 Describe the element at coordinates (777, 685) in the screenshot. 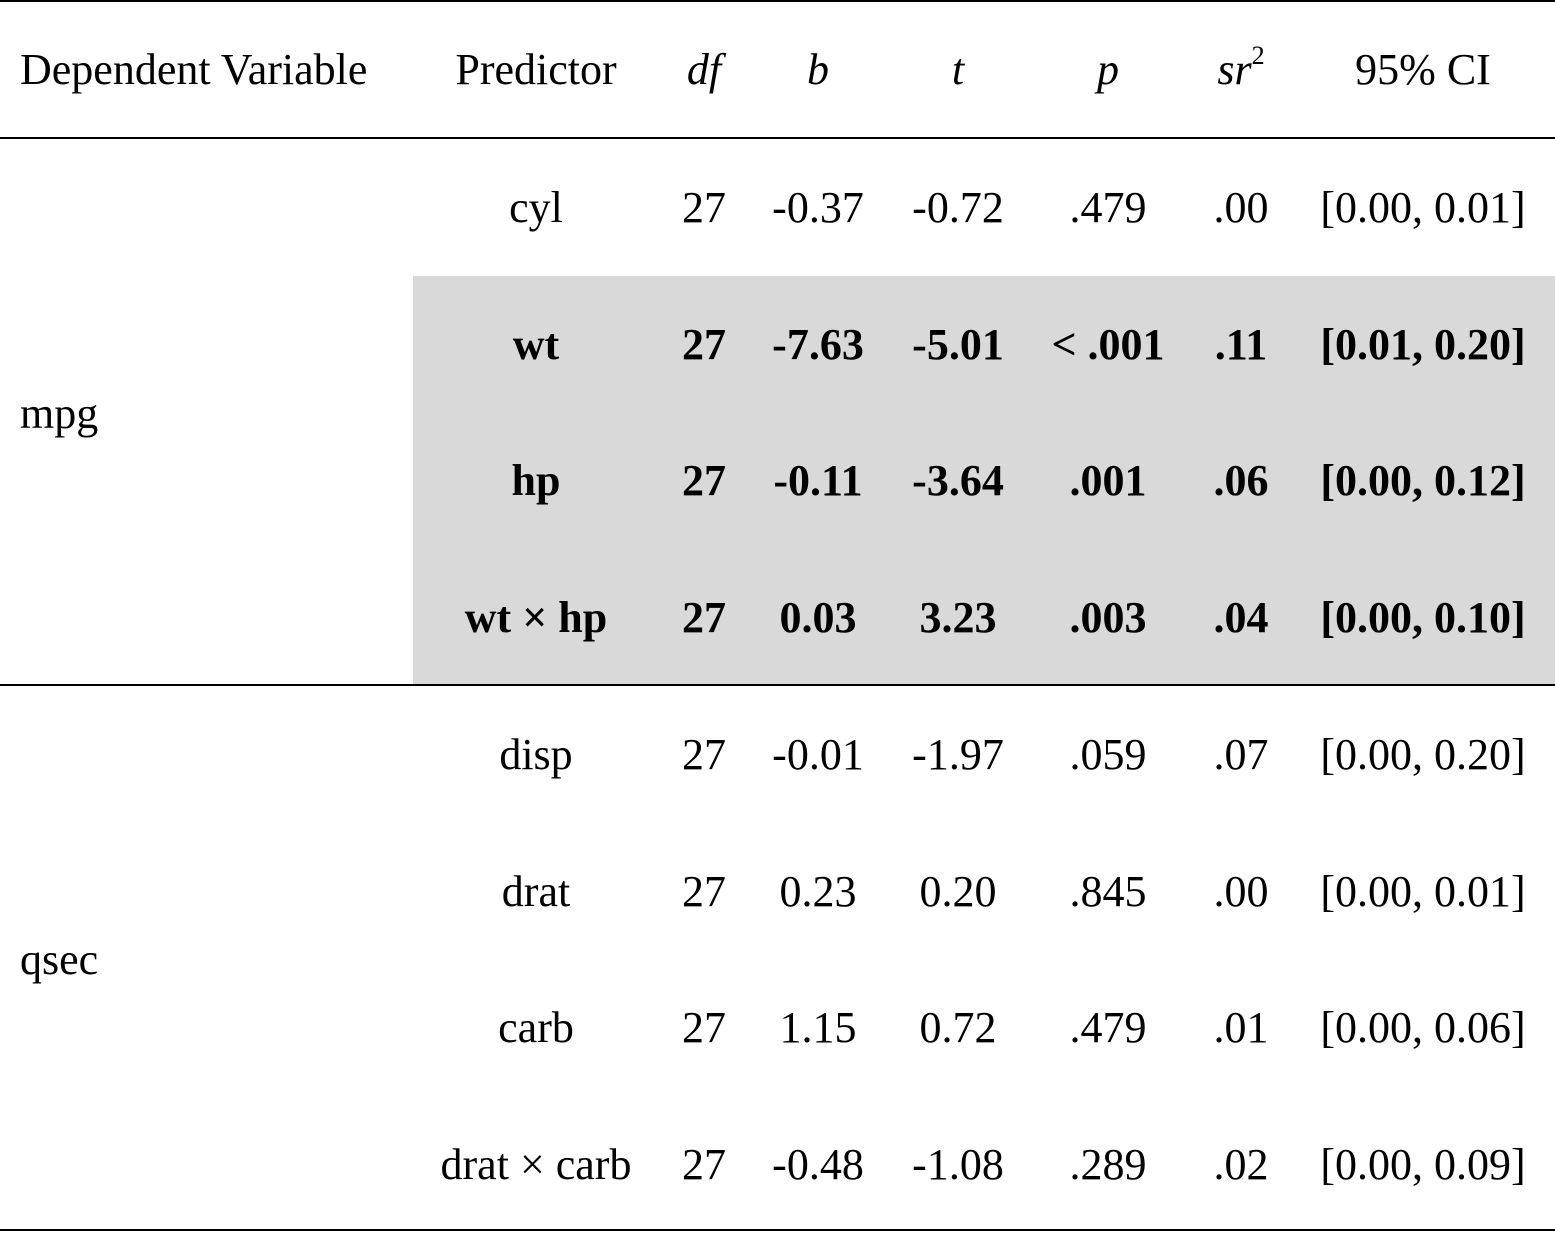

I see `group-divider-rule` at that location.